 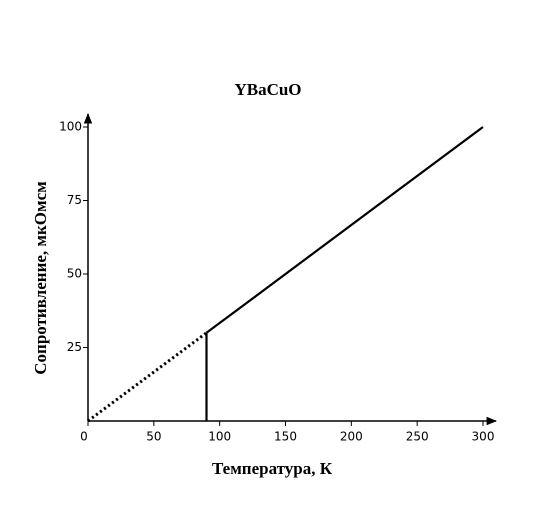 What do you see at coordinates (483, 437) in the screenshot?
I see `x-tick-label: 300` at bounding box center [483, 437].